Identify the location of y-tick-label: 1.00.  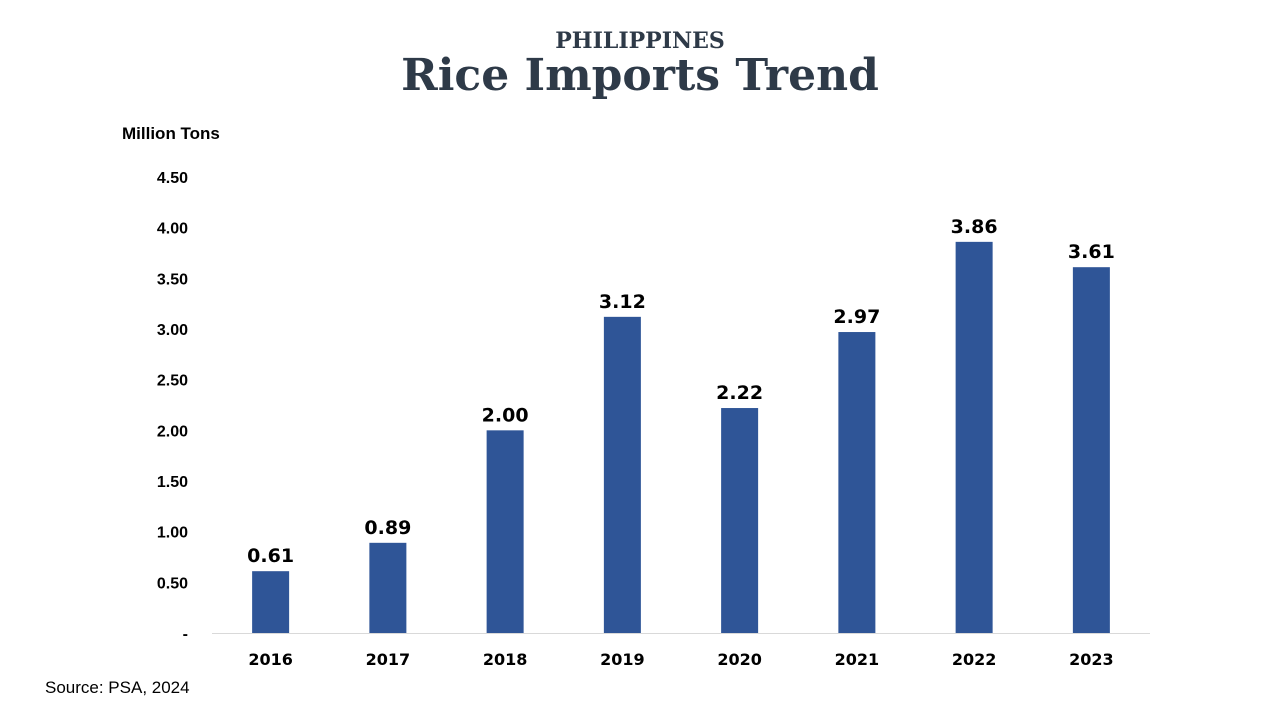
(172, 533).